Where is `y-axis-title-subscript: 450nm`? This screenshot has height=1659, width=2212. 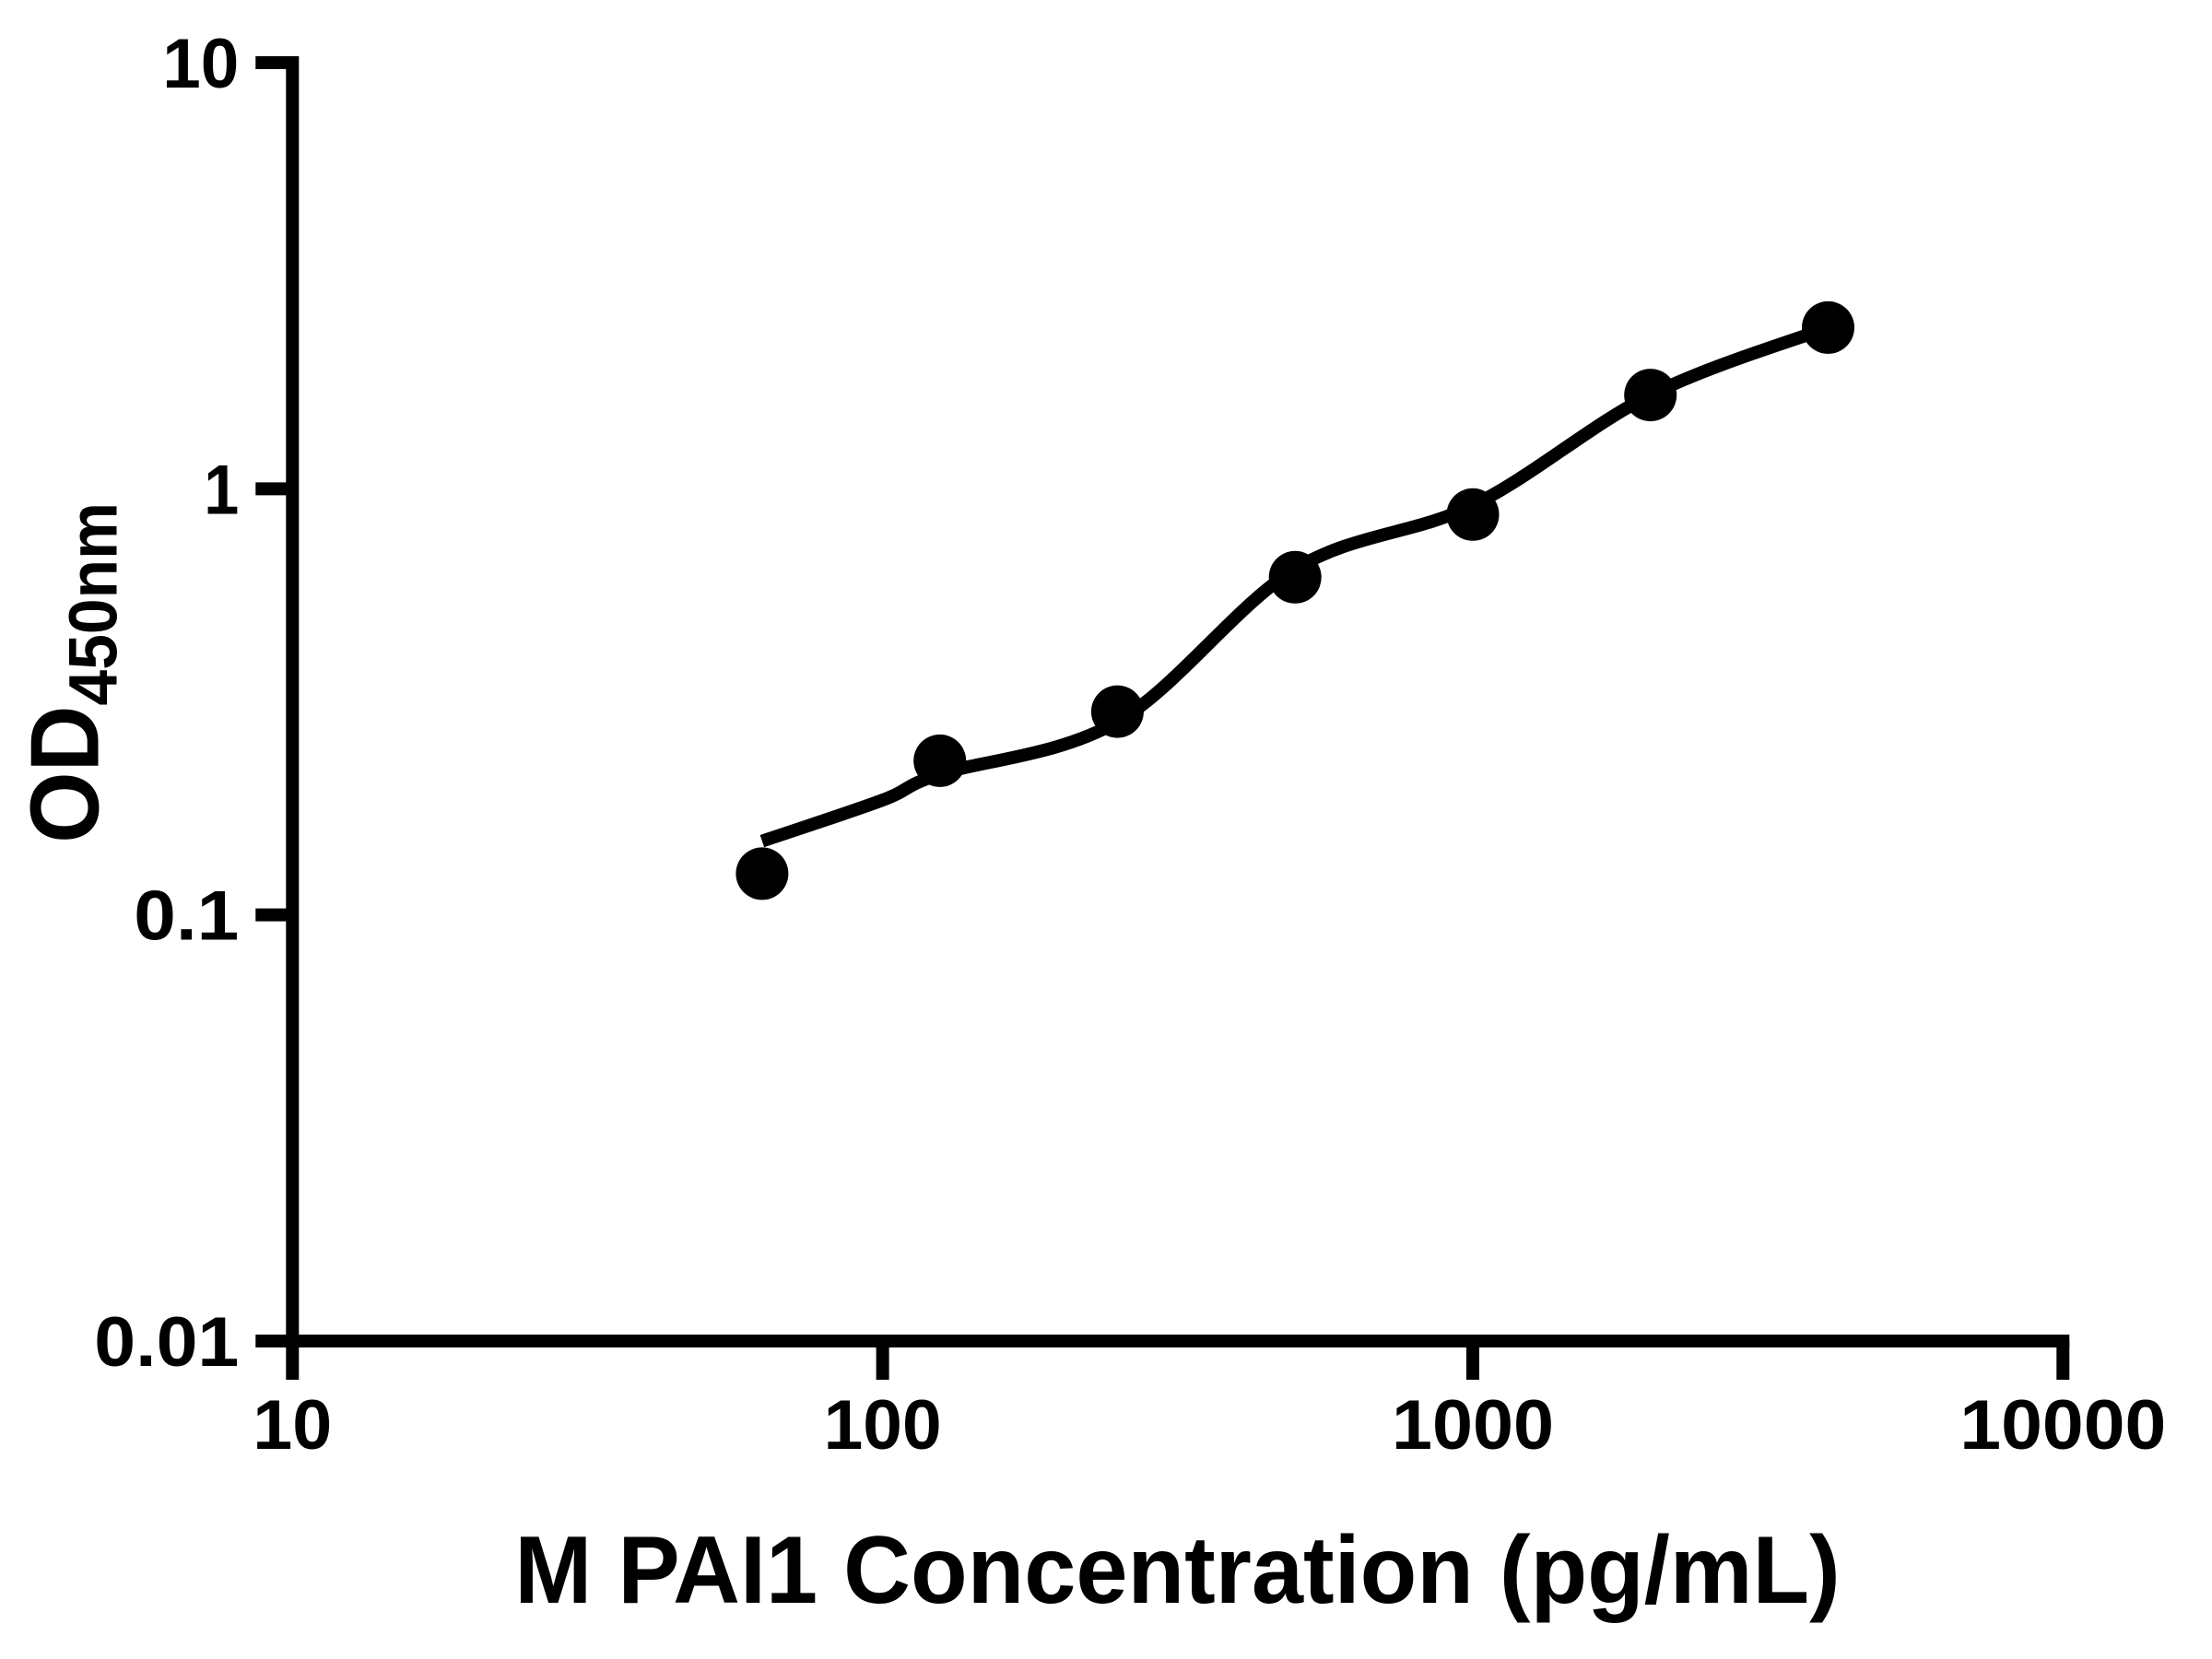
y-axis-title-subscript: 450nm is located at coordinates (93, 604).